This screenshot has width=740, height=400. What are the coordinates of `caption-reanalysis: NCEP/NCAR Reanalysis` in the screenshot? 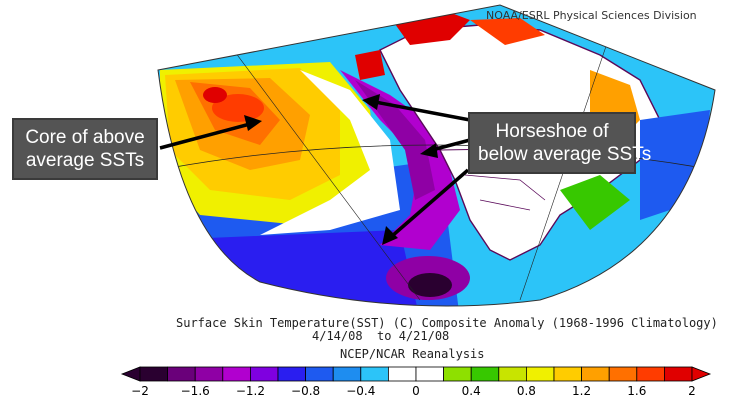 It's located at (412, 354).